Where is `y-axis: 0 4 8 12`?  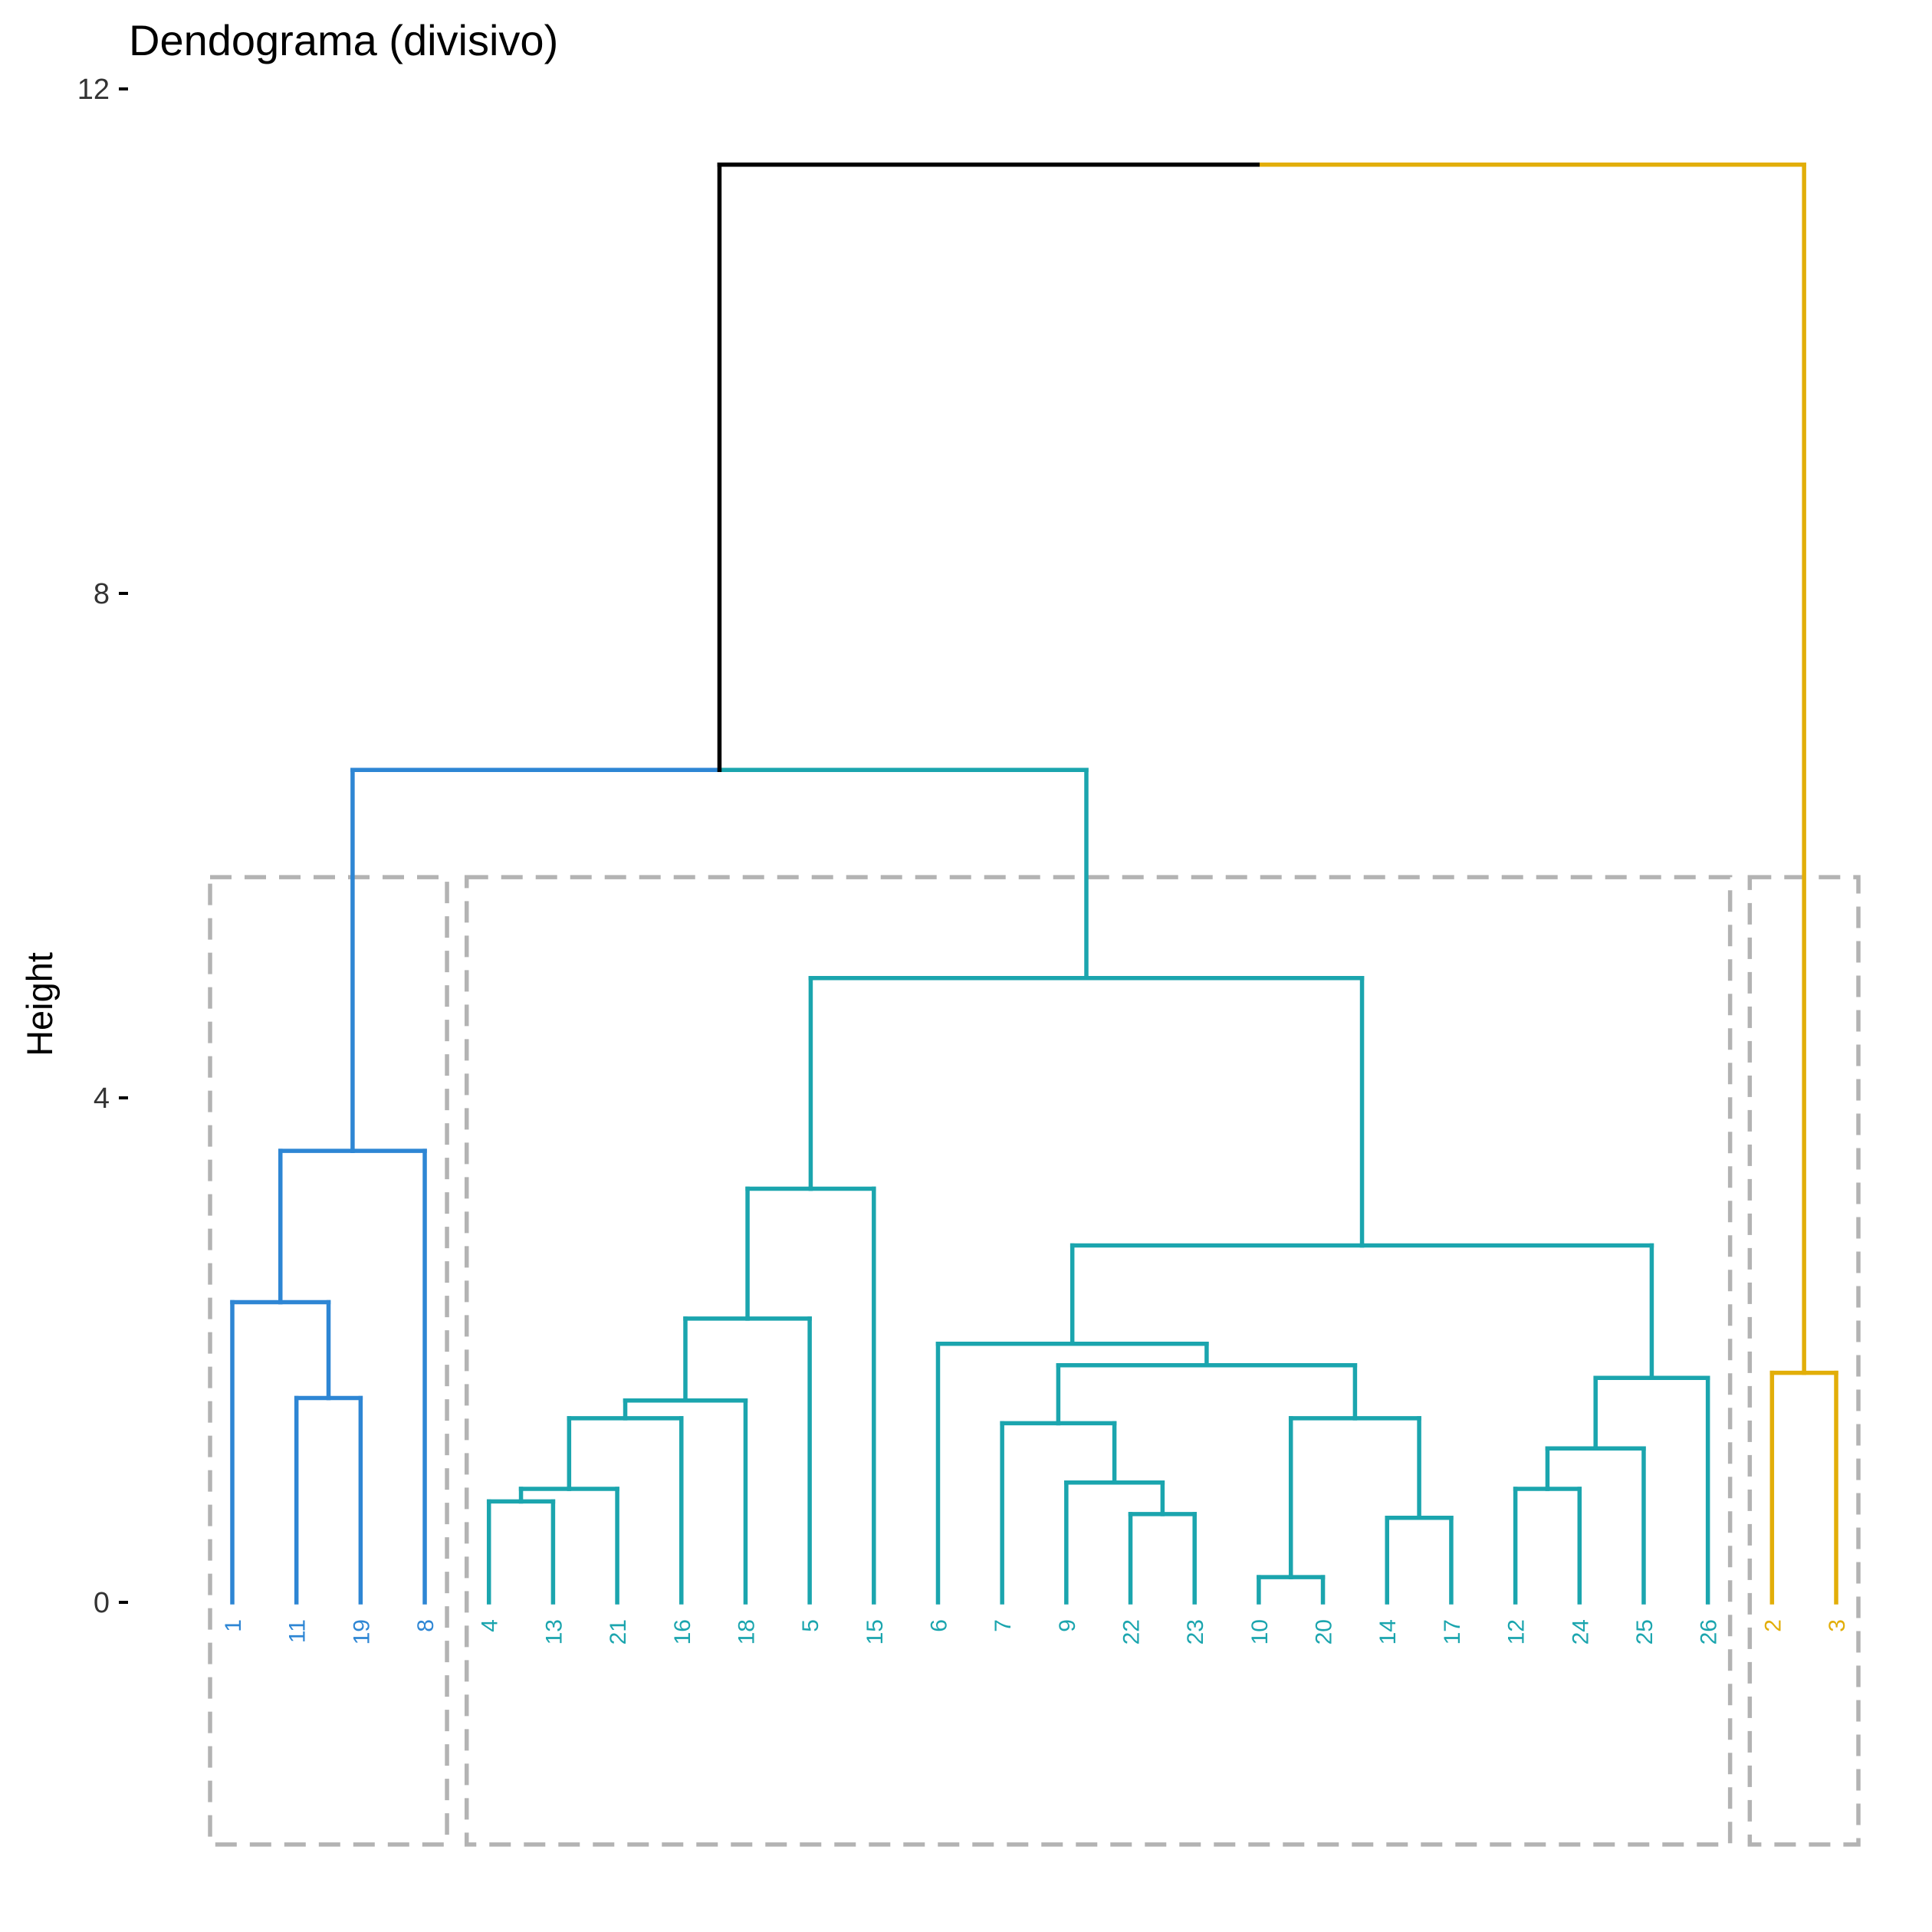
y-axis: 0 4 8 12 is located at coordinates (102, 847).